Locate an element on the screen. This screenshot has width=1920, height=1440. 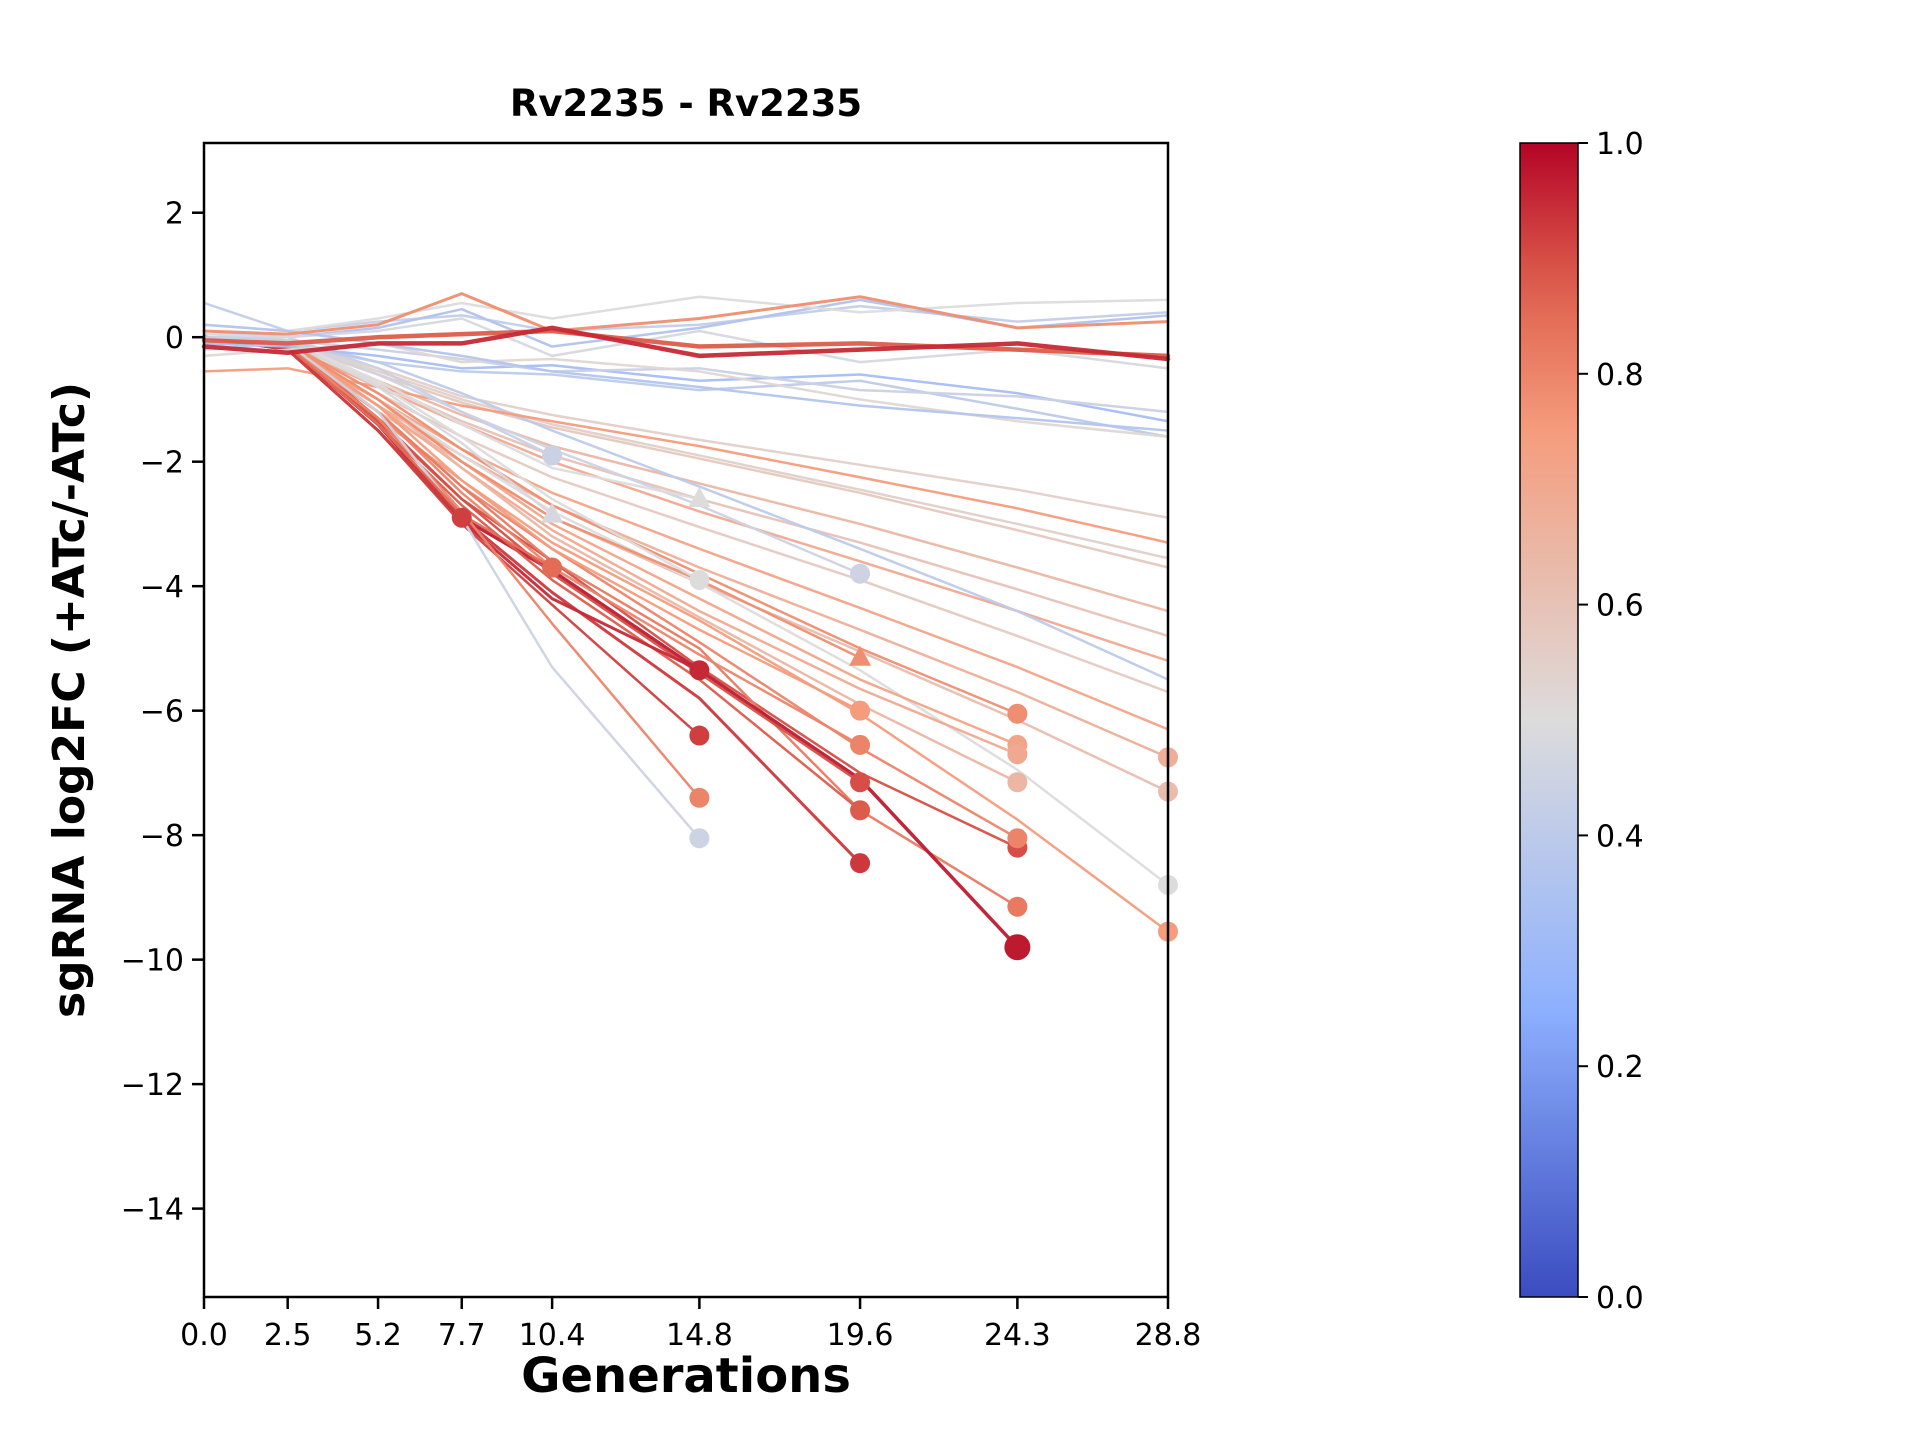
chart-title: Rv2235 - Rv2235 is located at coordinates (686, 103).